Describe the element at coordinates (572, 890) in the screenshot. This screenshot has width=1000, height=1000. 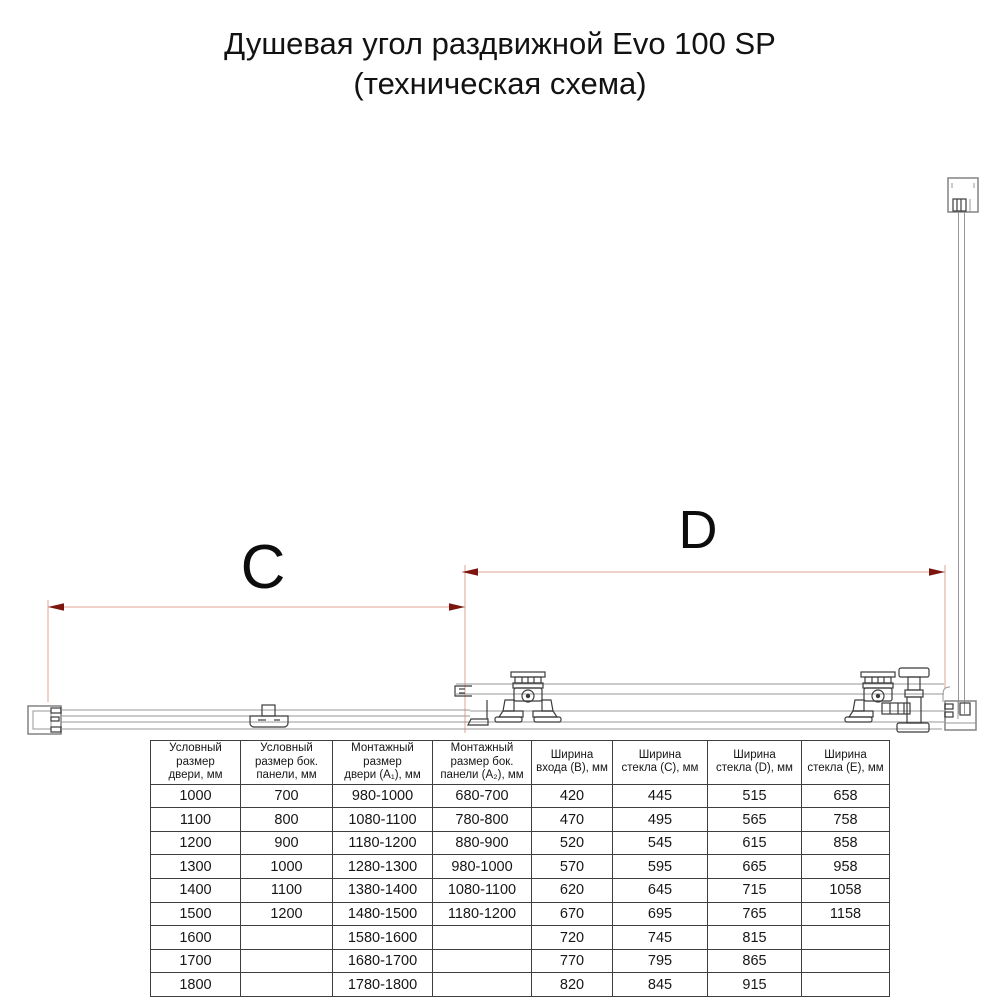
I see `table-cell: 620` at that location.